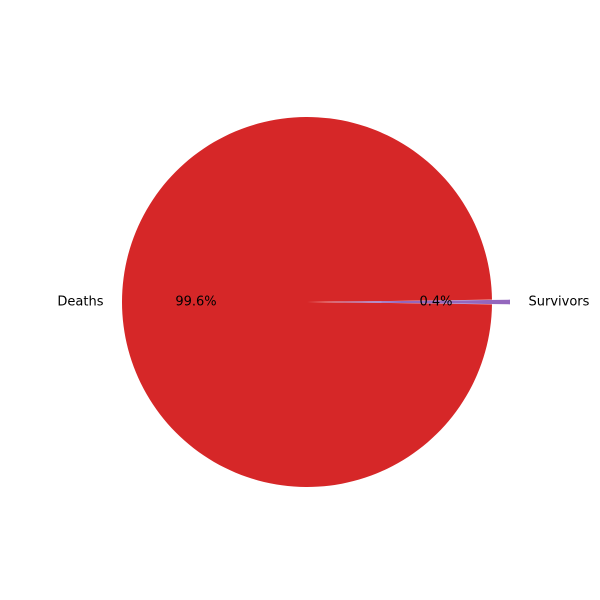 The image size is (600, 600). Describe the element at coordinates (435, 302) in the screenshot. I see `pct-label-survivors: 0.4%` at that location.